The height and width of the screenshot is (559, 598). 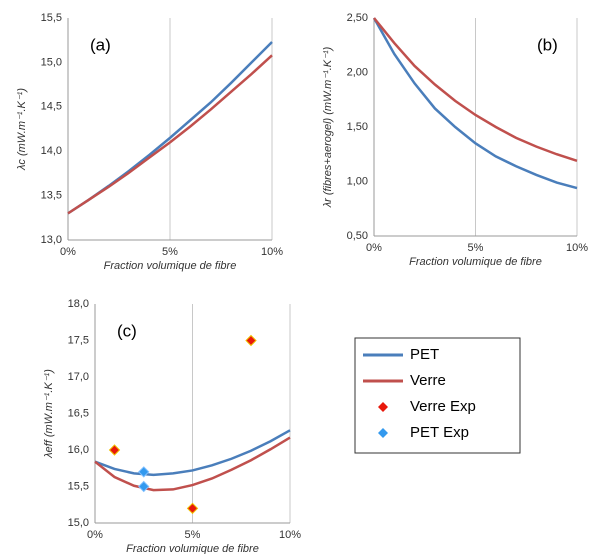 What do you see at coordinates (51, 240) in the screenshot?
I see `y-tick-label: 13,0` at bounding box center [51, 240].